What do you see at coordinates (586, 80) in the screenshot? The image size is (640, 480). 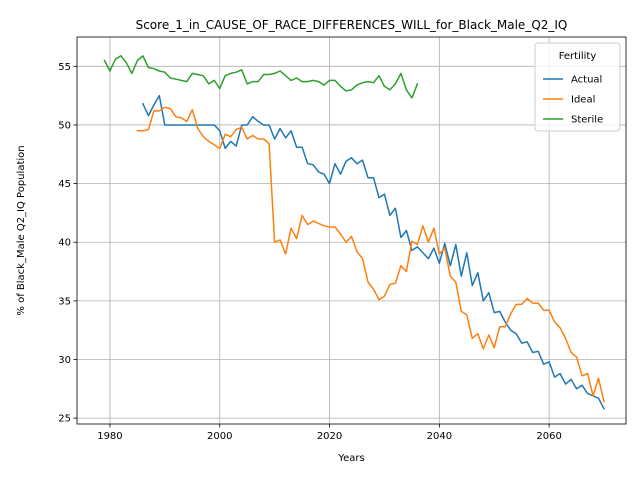 I see `legend-label-actual: Actual` at bounding box center [586, 80].